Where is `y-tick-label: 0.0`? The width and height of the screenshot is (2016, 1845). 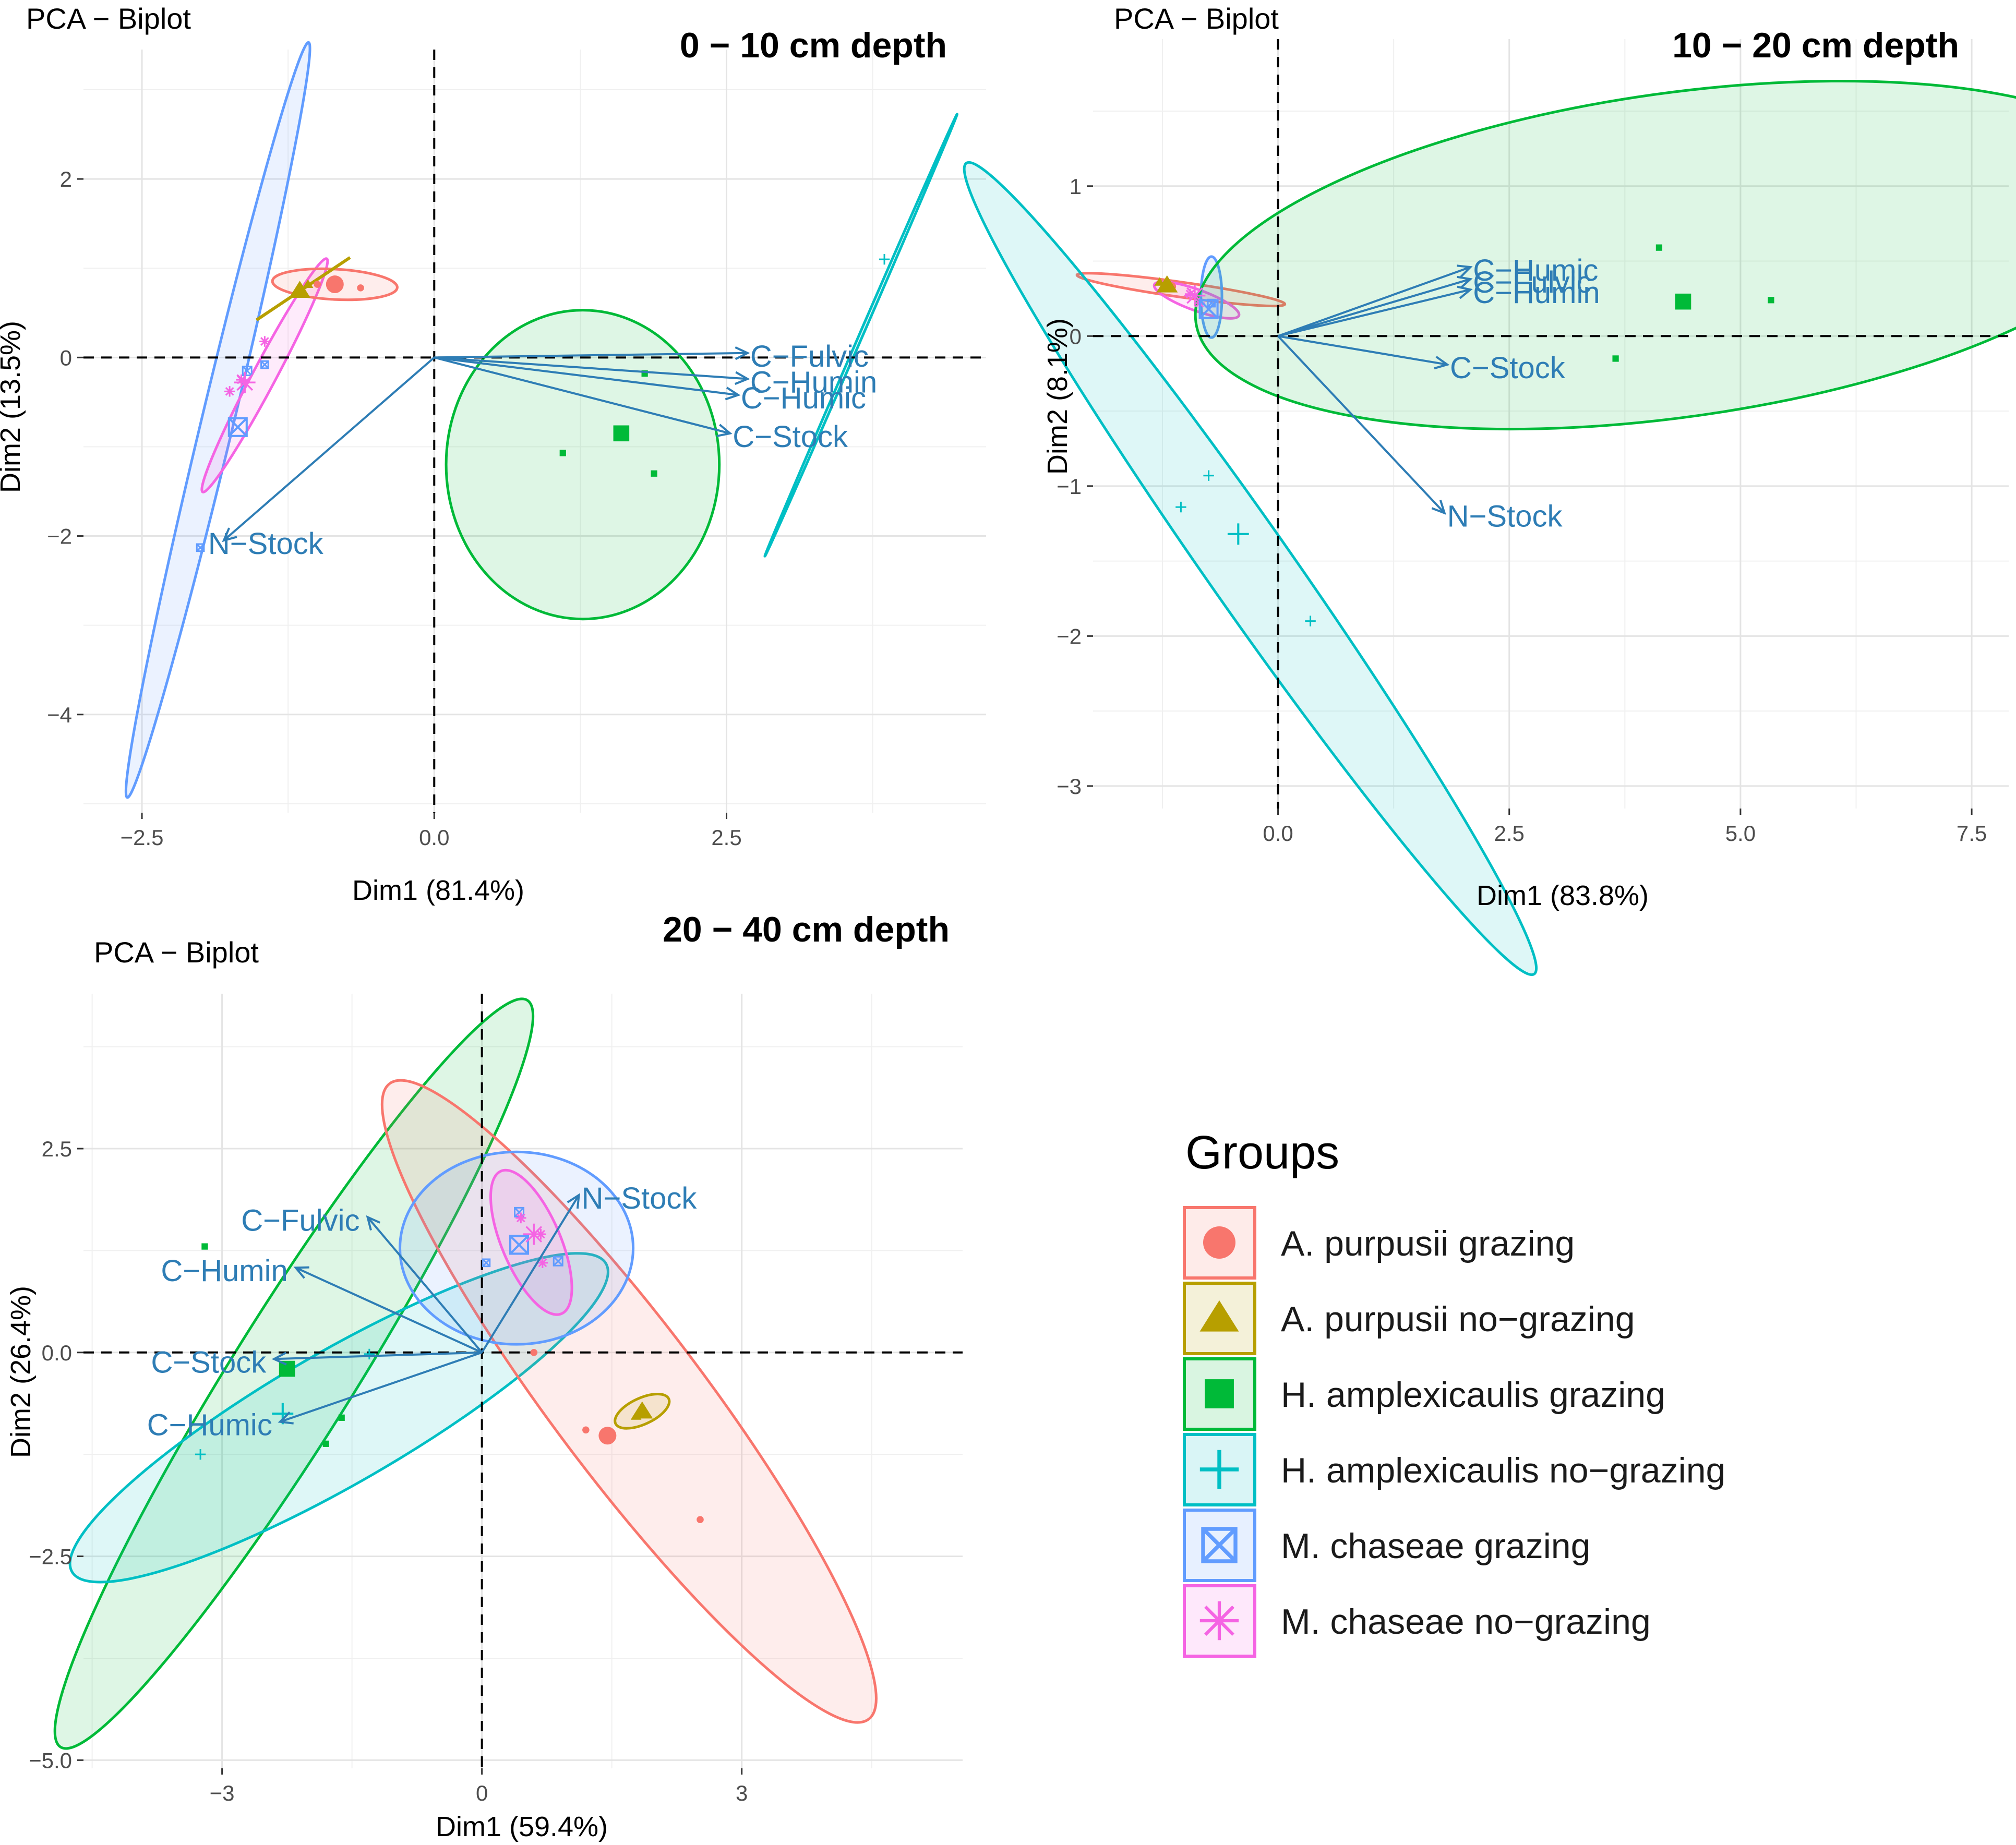
y-tick-label: 0.0 is located at coordinates (57, 1353).